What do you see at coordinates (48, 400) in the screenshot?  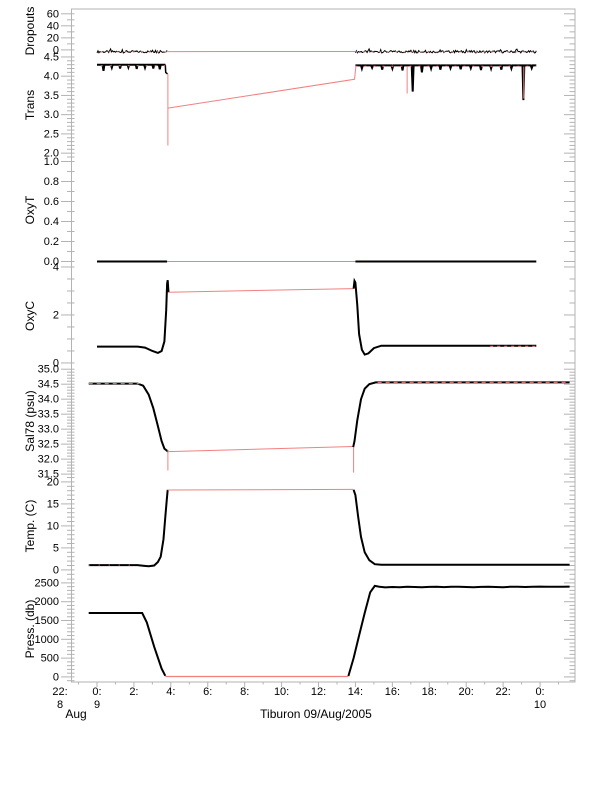 I see `y-tick-label: 34.0` at bounding box center [48, 400].